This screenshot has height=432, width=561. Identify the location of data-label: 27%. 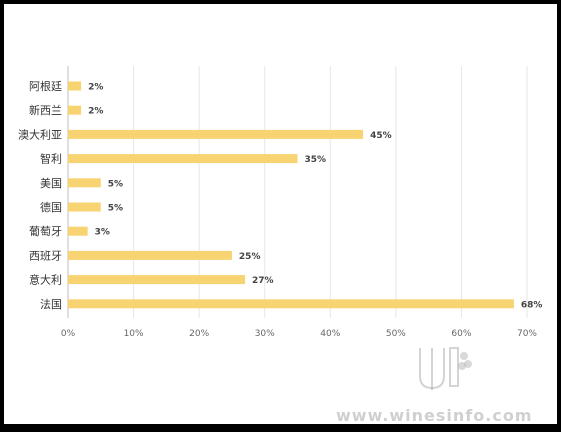
(263, 281).